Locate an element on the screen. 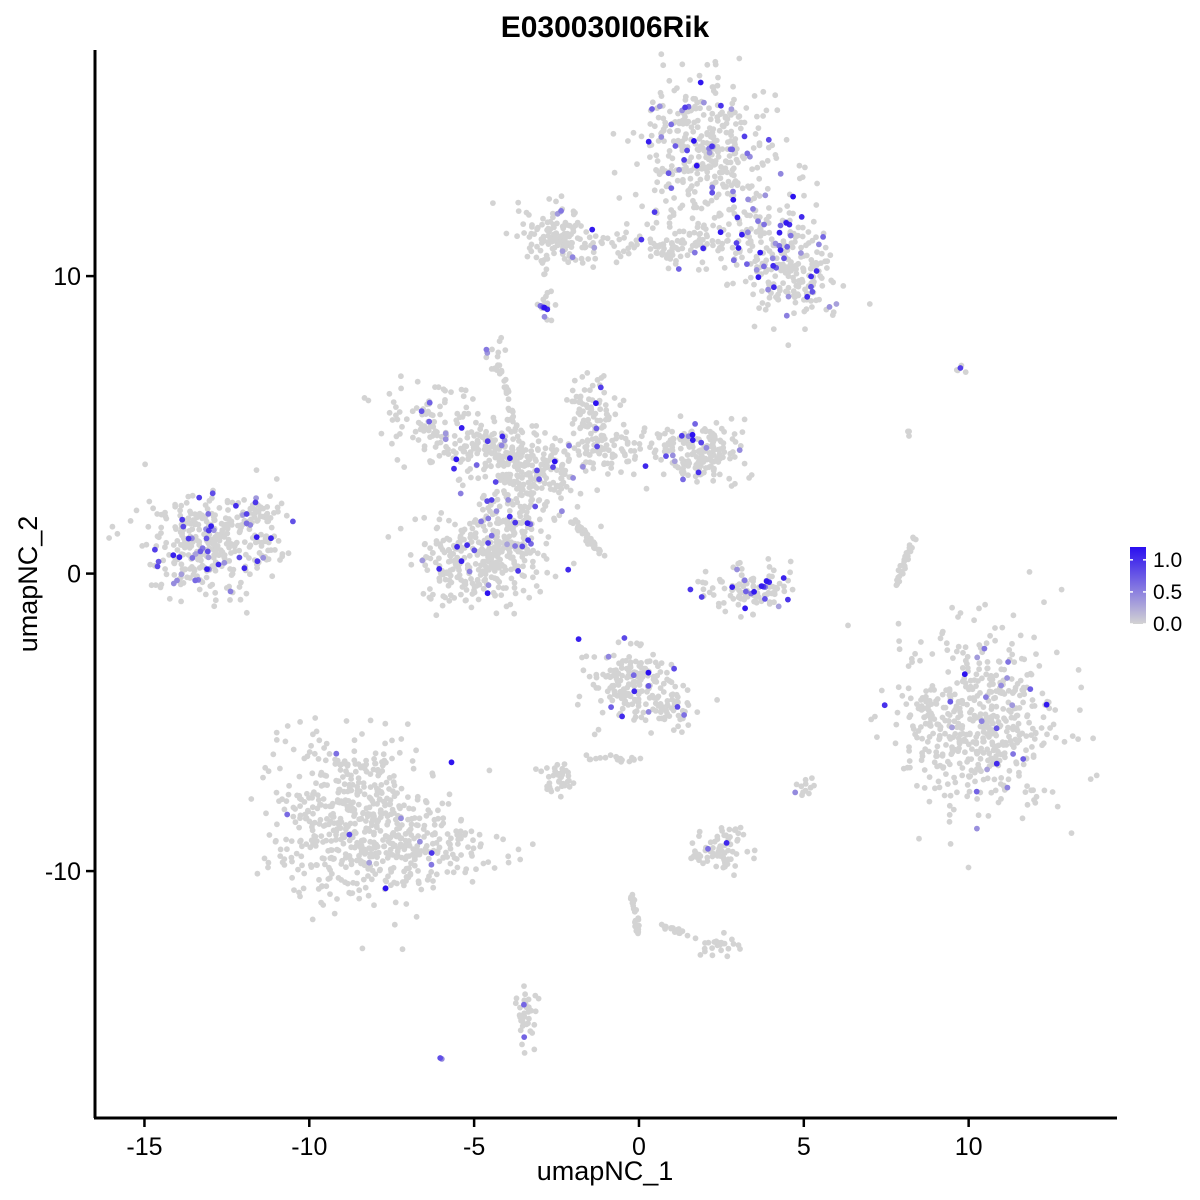 This screenshot has height=1200, width=1200. chart-title: E030030I06Rik is located at coordinates (605, 27).